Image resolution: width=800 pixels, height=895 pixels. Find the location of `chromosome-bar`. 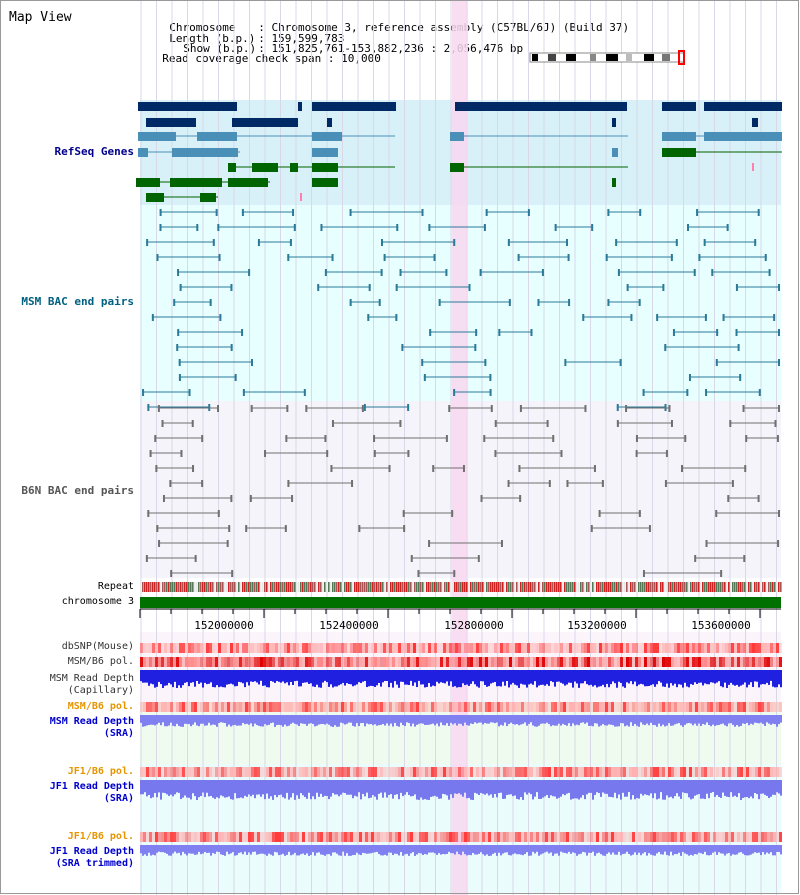

chromosome-bar is located at coordinates (460, 607).